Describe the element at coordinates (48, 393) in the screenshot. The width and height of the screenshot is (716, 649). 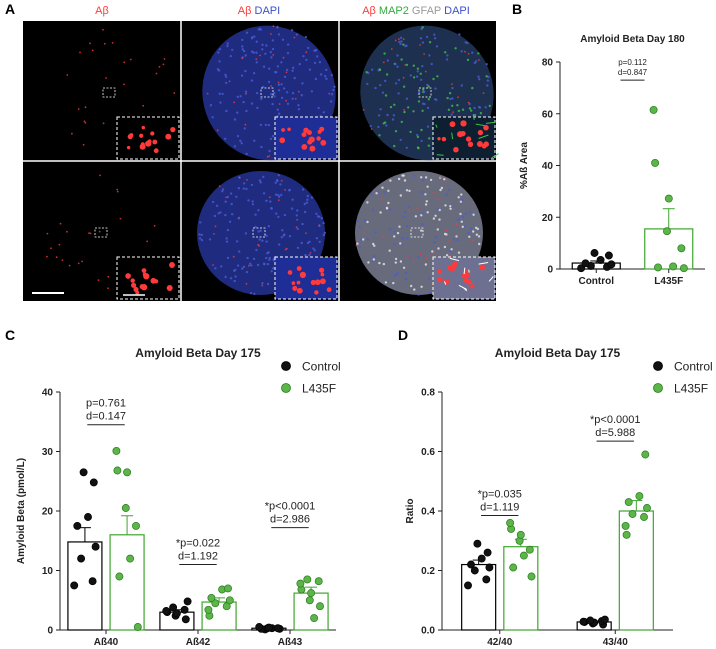
I see `y-tick-label: 40` at that location.